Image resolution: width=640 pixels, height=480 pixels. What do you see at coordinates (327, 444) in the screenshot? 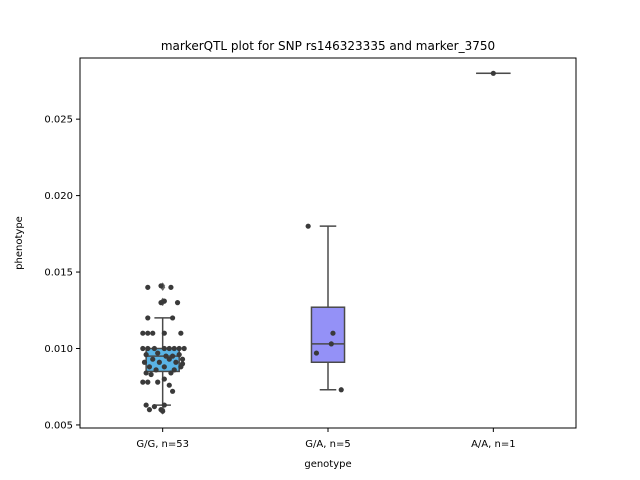
I see `x-tick-label: G/A, n=5` at bounding box center [327, 444].